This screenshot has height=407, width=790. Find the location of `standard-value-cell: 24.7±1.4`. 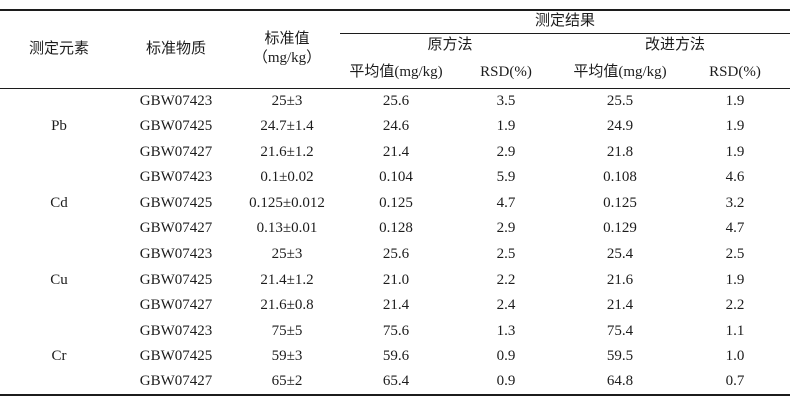

standard-value-cell: 24.7±1.4 is located at coordinates (287, 126).